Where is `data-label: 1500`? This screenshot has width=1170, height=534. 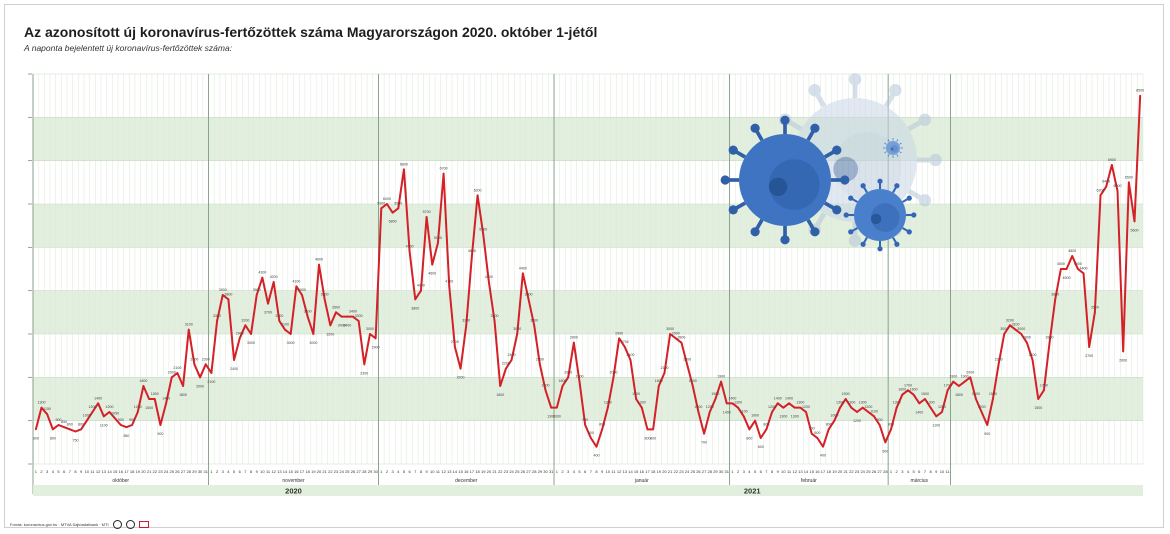 data-label: 1500 is located at coordinates (993, 394).